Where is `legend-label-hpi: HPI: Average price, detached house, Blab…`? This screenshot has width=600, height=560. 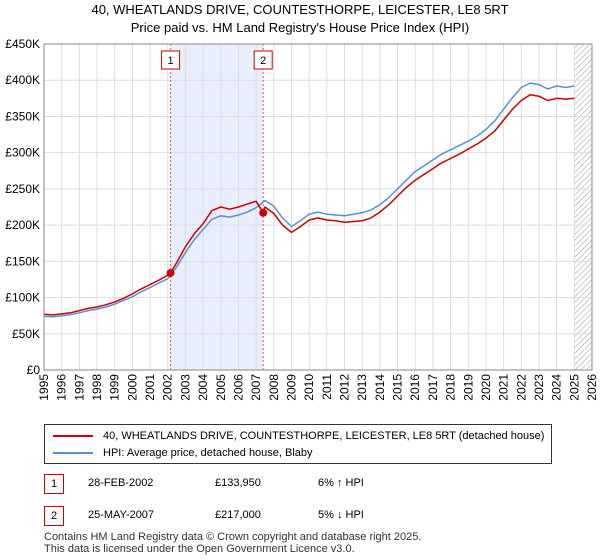
legend-label-hpi: HPI: Average price, detached house, Blab… is located at coordinates (208, 453).